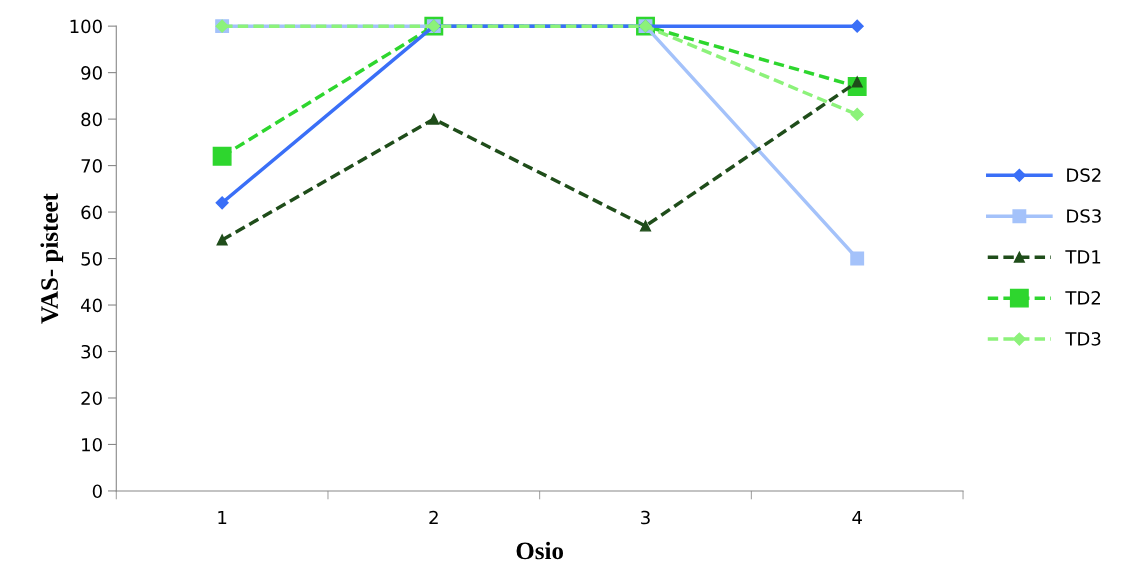 The width and height of the screenshot is (1129, 581). I want to click on legend-label: DS2, so click(1084, 175).